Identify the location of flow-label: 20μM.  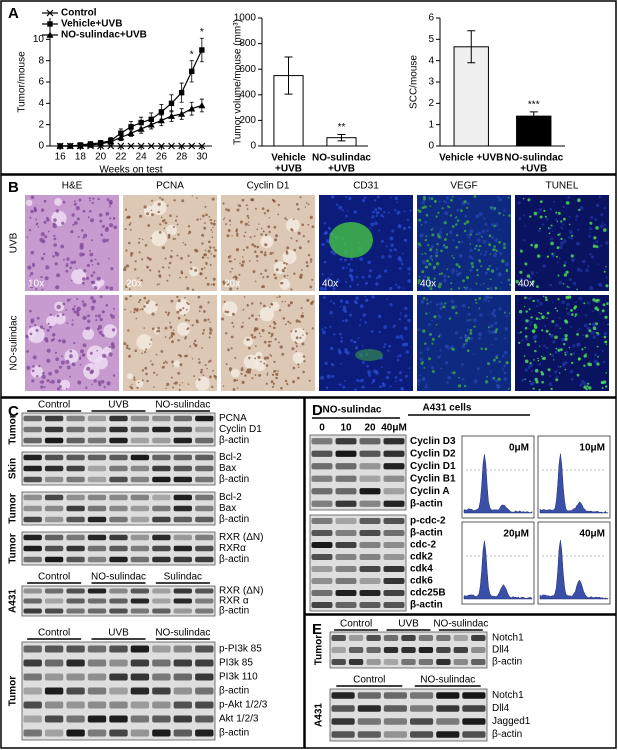
(516, 534).